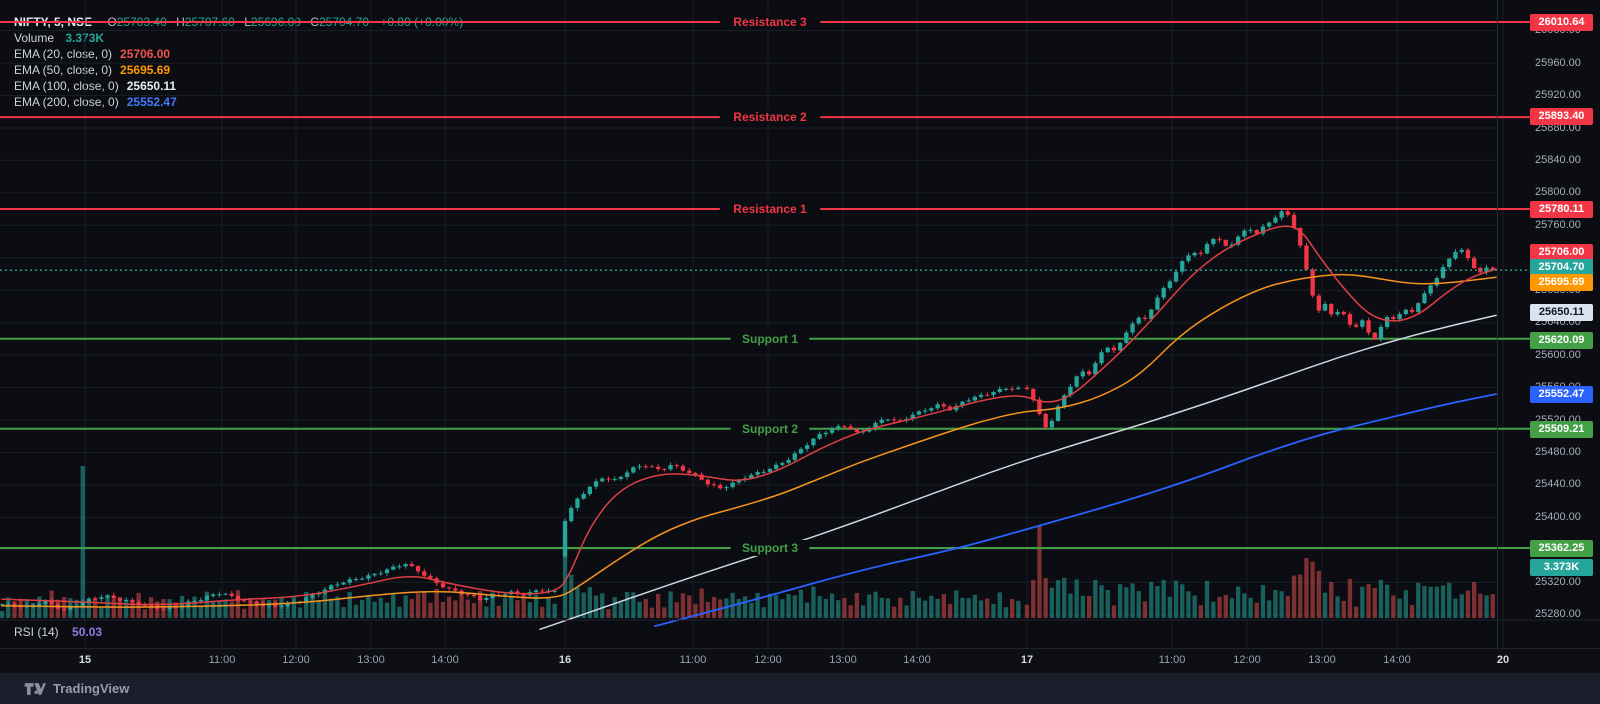 This screenshot has height=704, width=1600. I want to click on level-label: Support 2, so click(770, 429).